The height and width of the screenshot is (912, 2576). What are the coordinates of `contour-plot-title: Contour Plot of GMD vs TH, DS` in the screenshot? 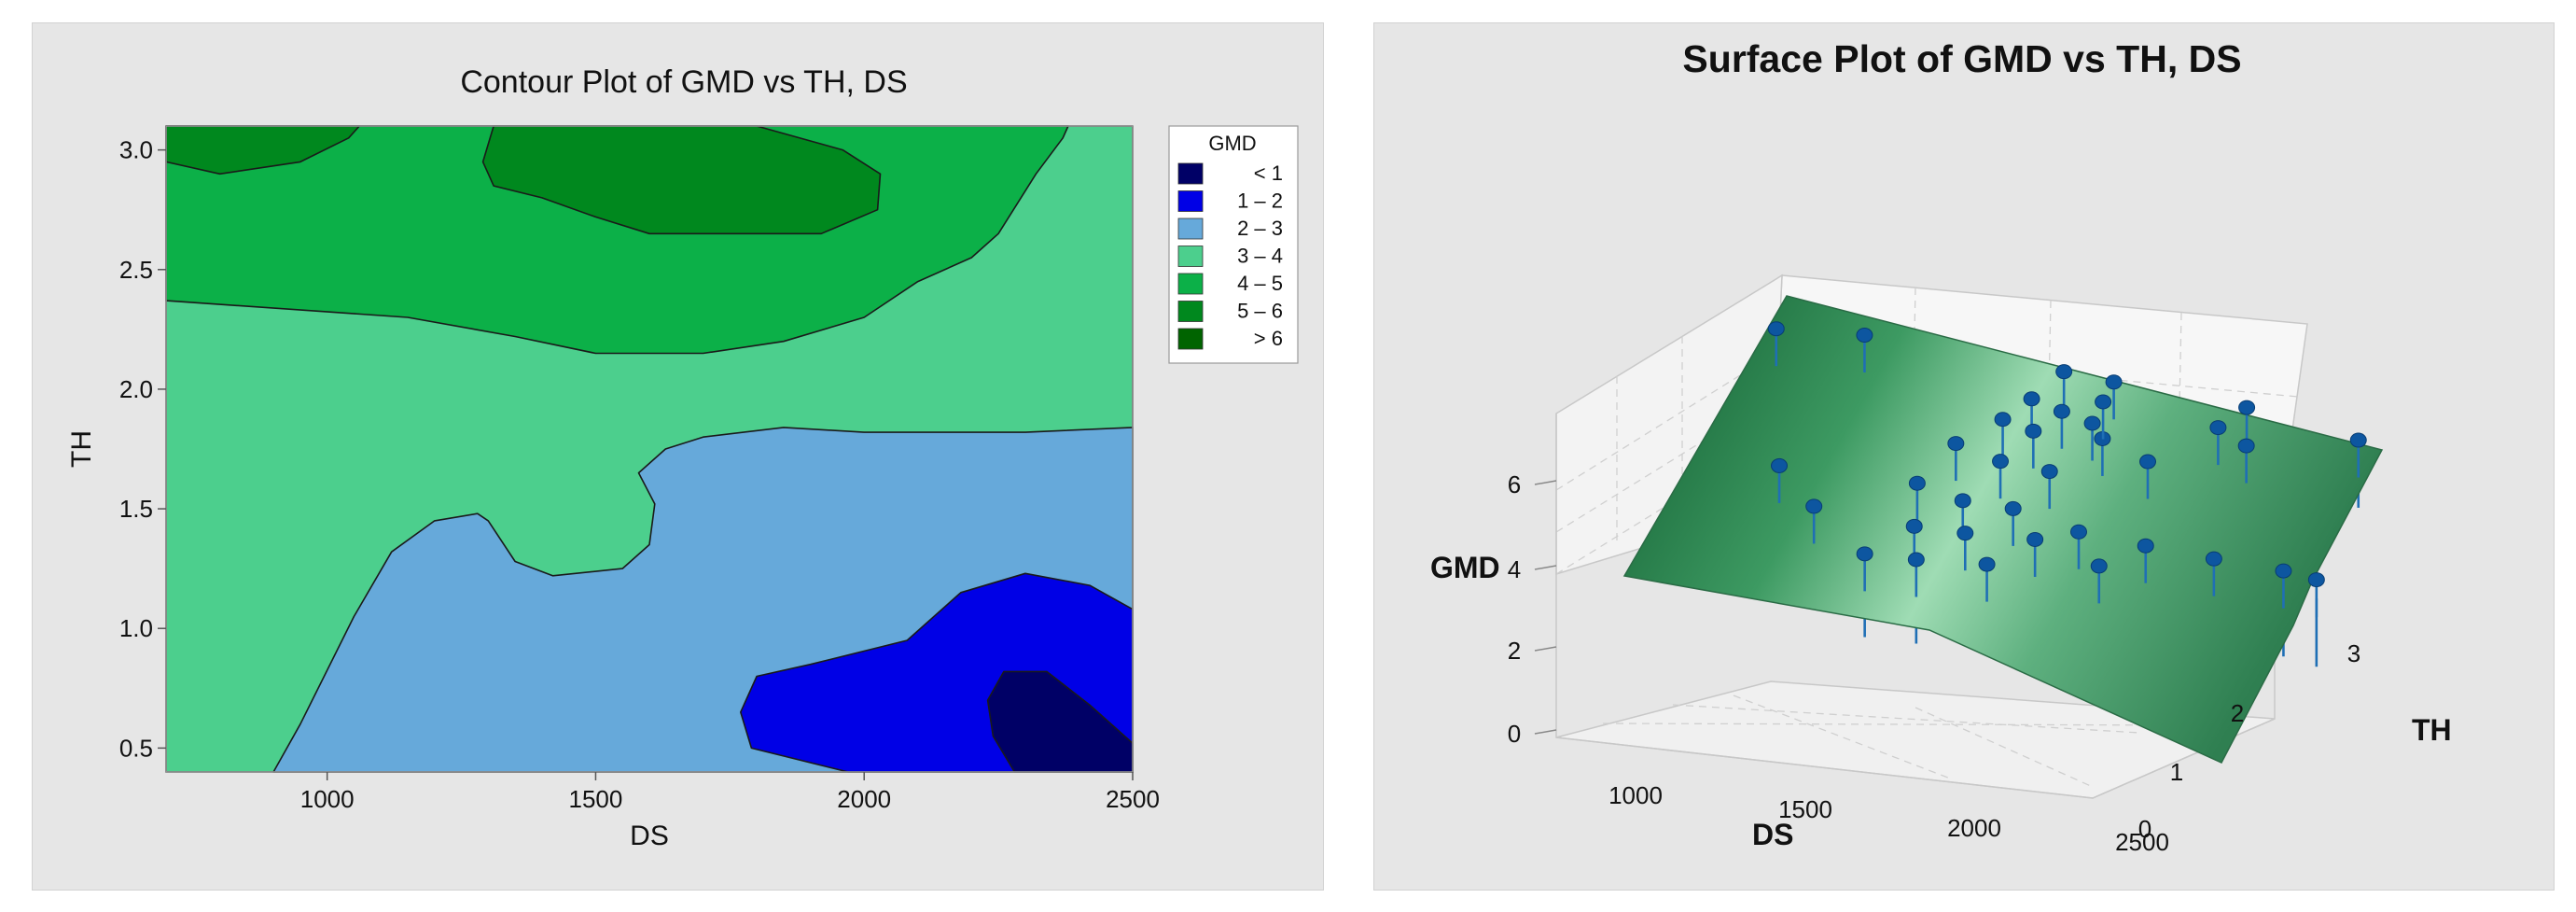 It's located at (683, 82).